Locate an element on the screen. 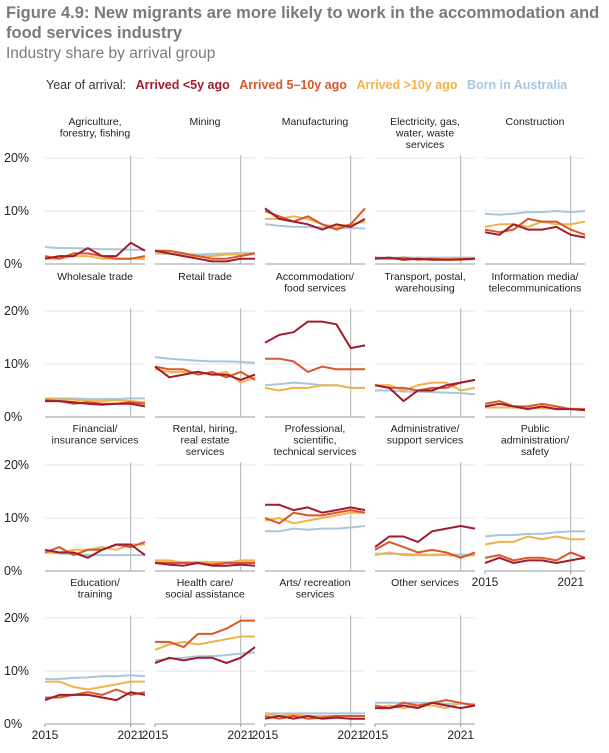 This screenshot has height=753, width=609. panel-title-administrative-support-services: Administrative/support services is located at coordinates (425, 435).